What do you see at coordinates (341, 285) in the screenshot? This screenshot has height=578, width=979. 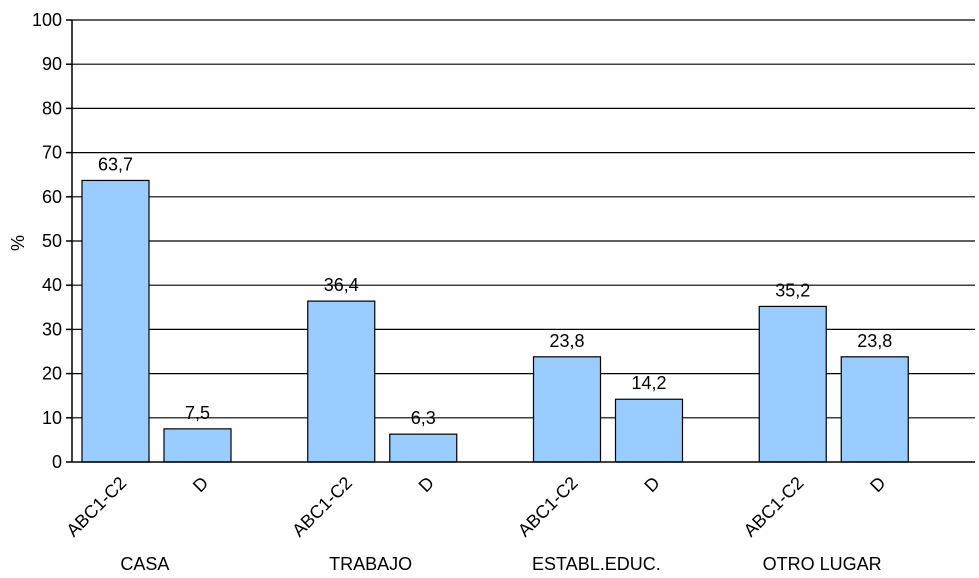 I see `data-label: 36,4` at bounding box center [341, 285].